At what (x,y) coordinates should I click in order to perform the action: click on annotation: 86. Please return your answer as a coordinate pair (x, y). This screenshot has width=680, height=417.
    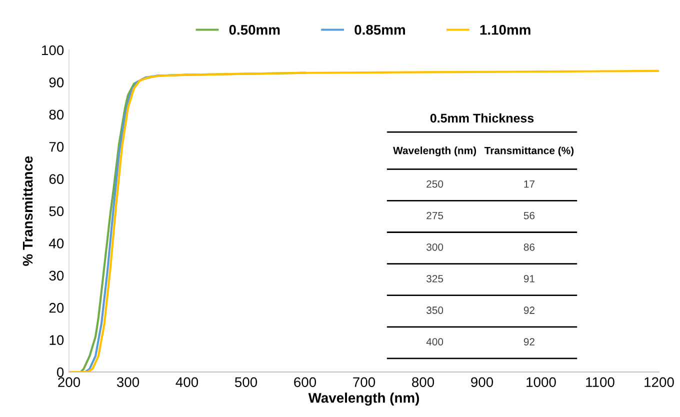
    Looking at the image, I should click on (529, 247).